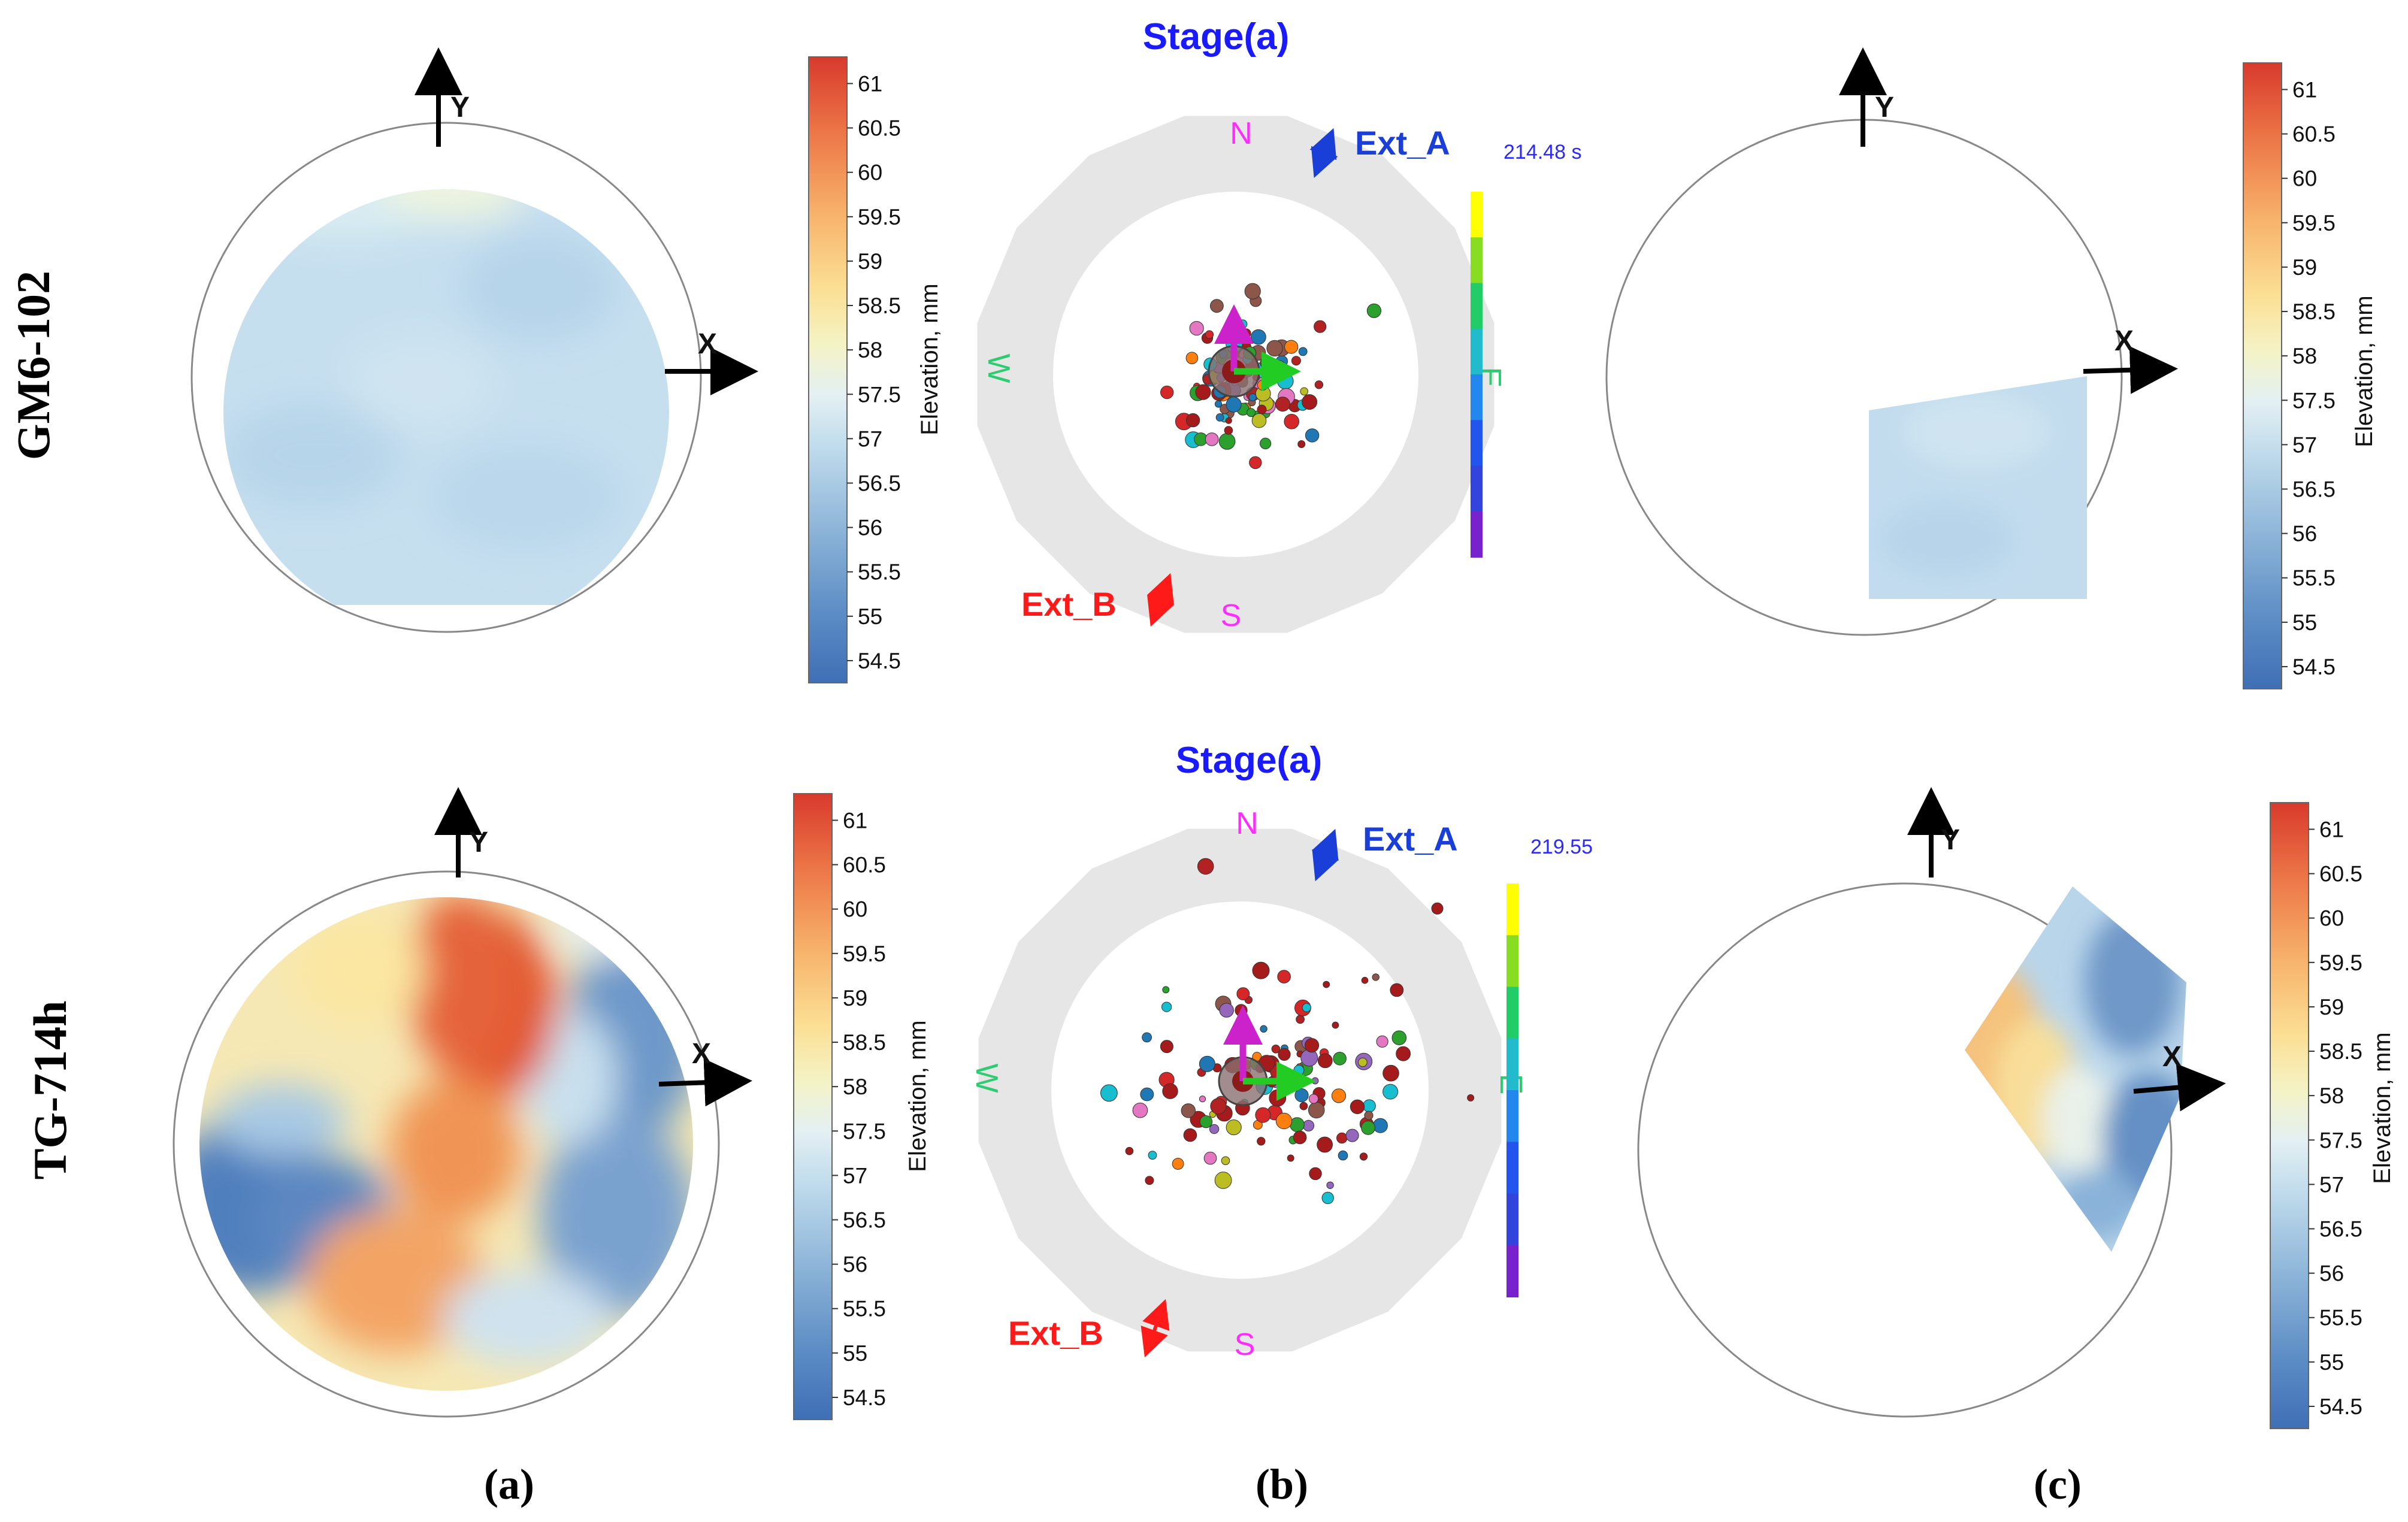 Image resolution: width=2408 pixels, height=1522 pixels. Describe the element at coordinates (1542, 152) in the screenshot. I see `time-readout: 214.48 s` at that location.